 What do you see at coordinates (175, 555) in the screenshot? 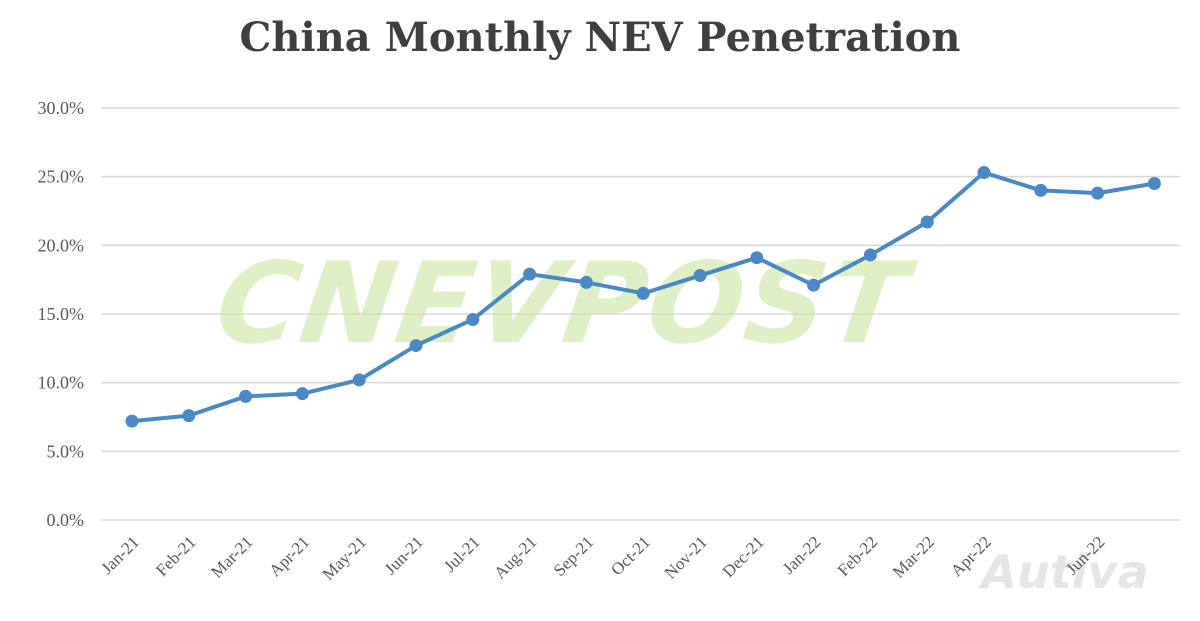
I see `x-tick-label: Feb-21` at bounding box center [175, 555].